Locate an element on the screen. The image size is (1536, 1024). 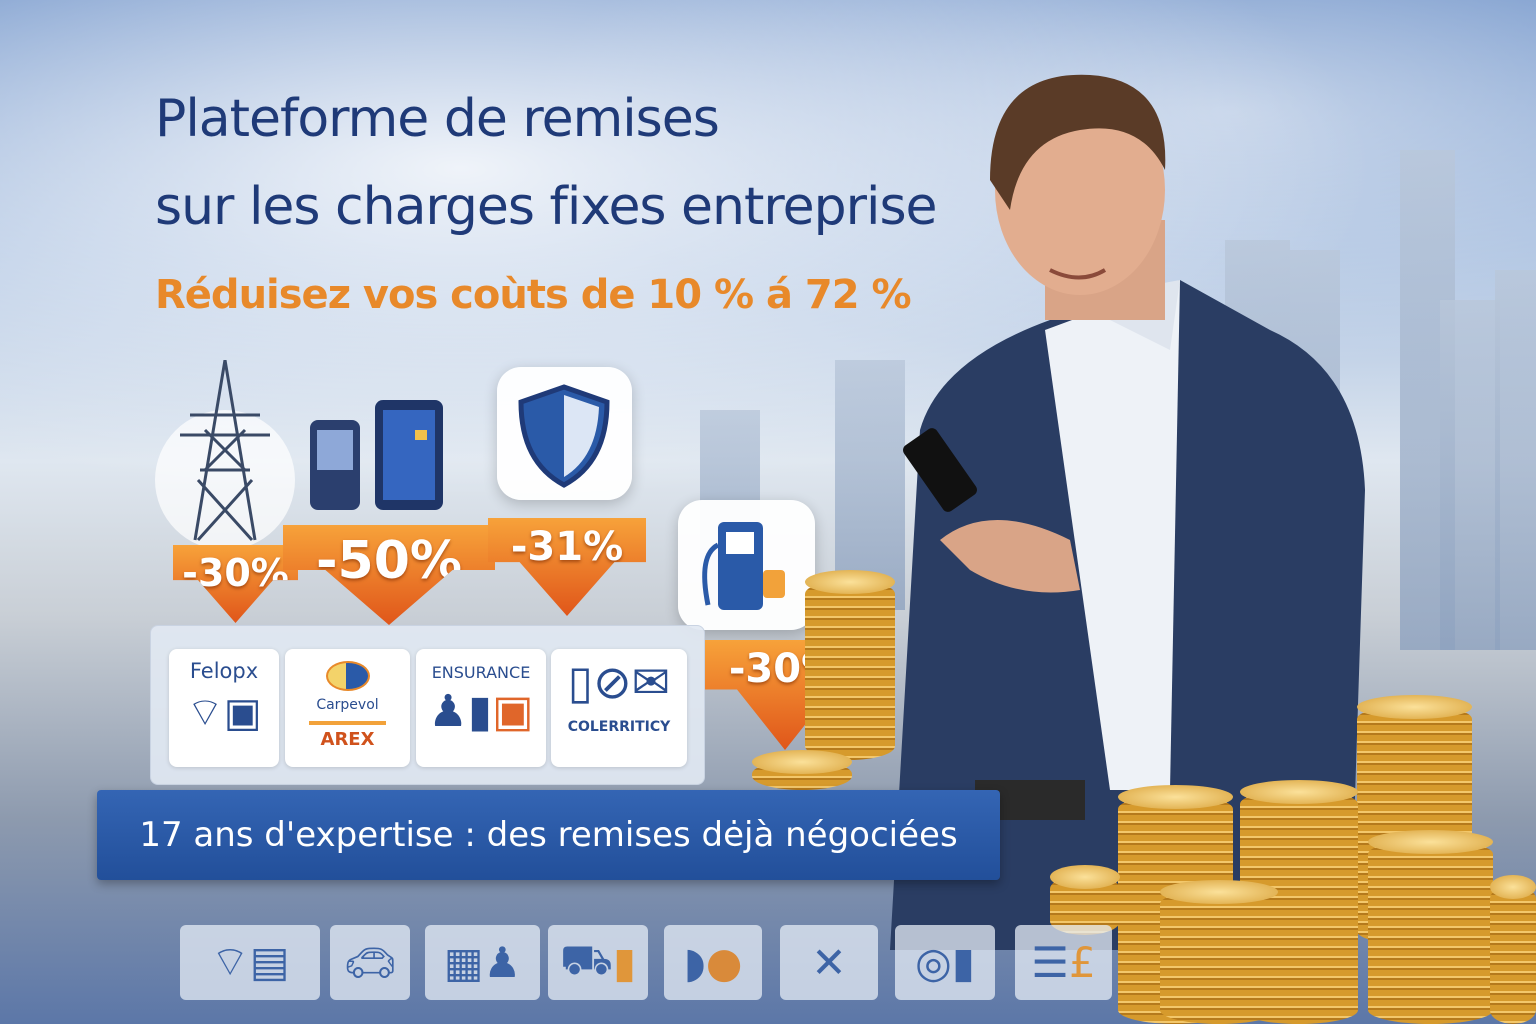
supplies-icon: ◗ ● is located at coordinates (713, 962).